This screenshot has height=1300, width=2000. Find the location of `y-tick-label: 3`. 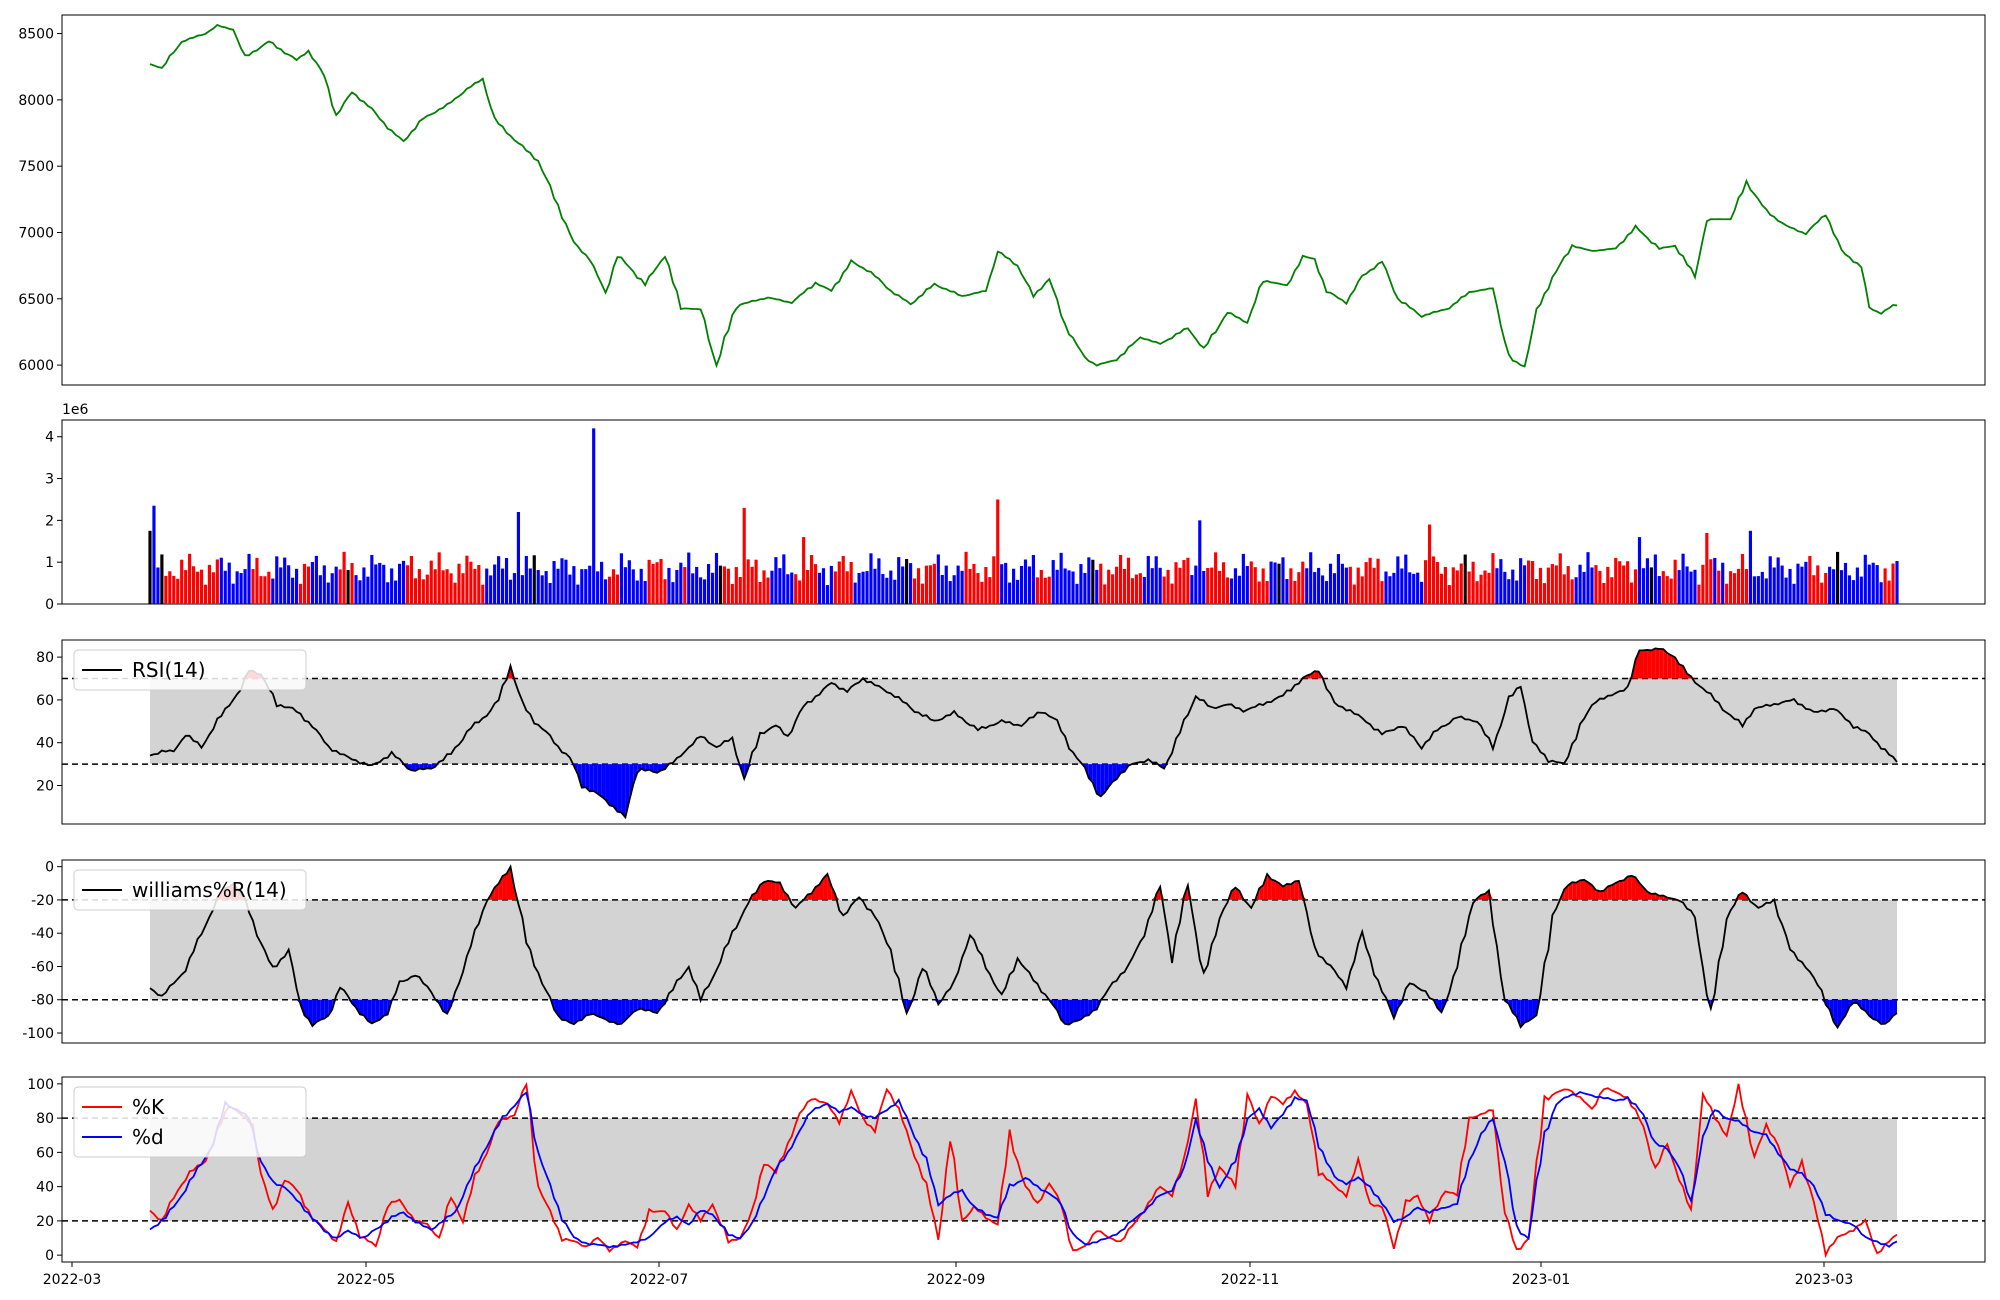

y-tick-label: 3 is located at coordinates (49, 480).